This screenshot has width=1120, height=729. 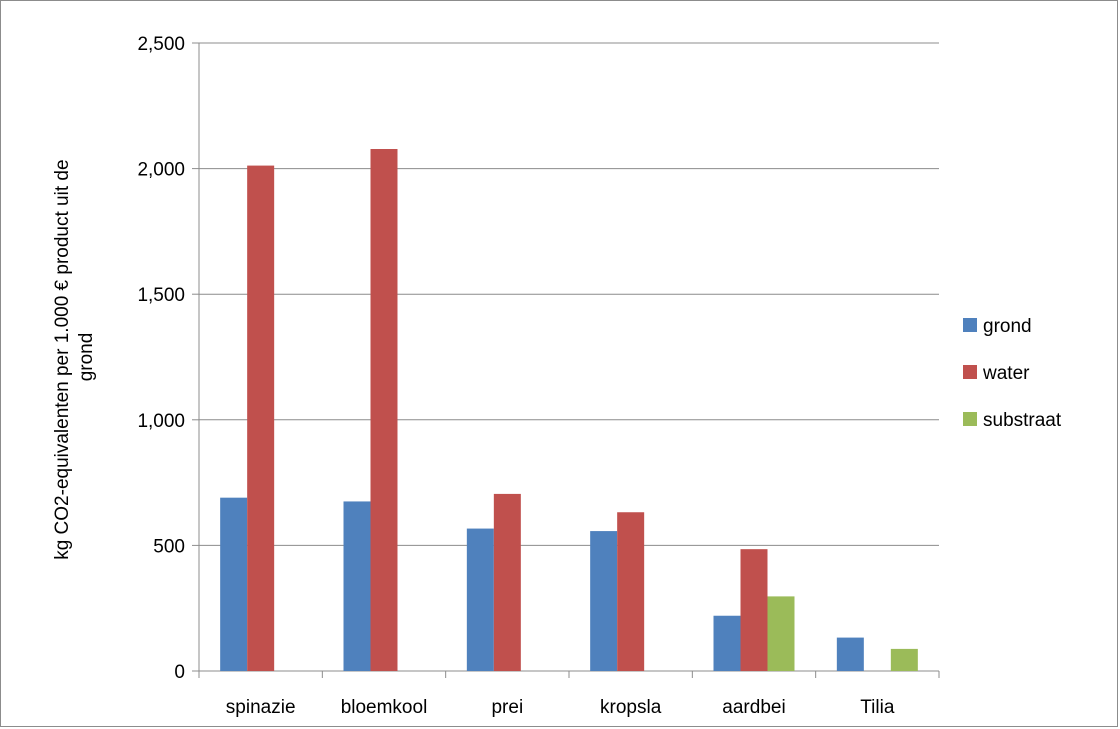 I want to click on x-tick-labels: spinazie bloemkool prei kropsla aardbei Tilia, so click(x=560, y=707).